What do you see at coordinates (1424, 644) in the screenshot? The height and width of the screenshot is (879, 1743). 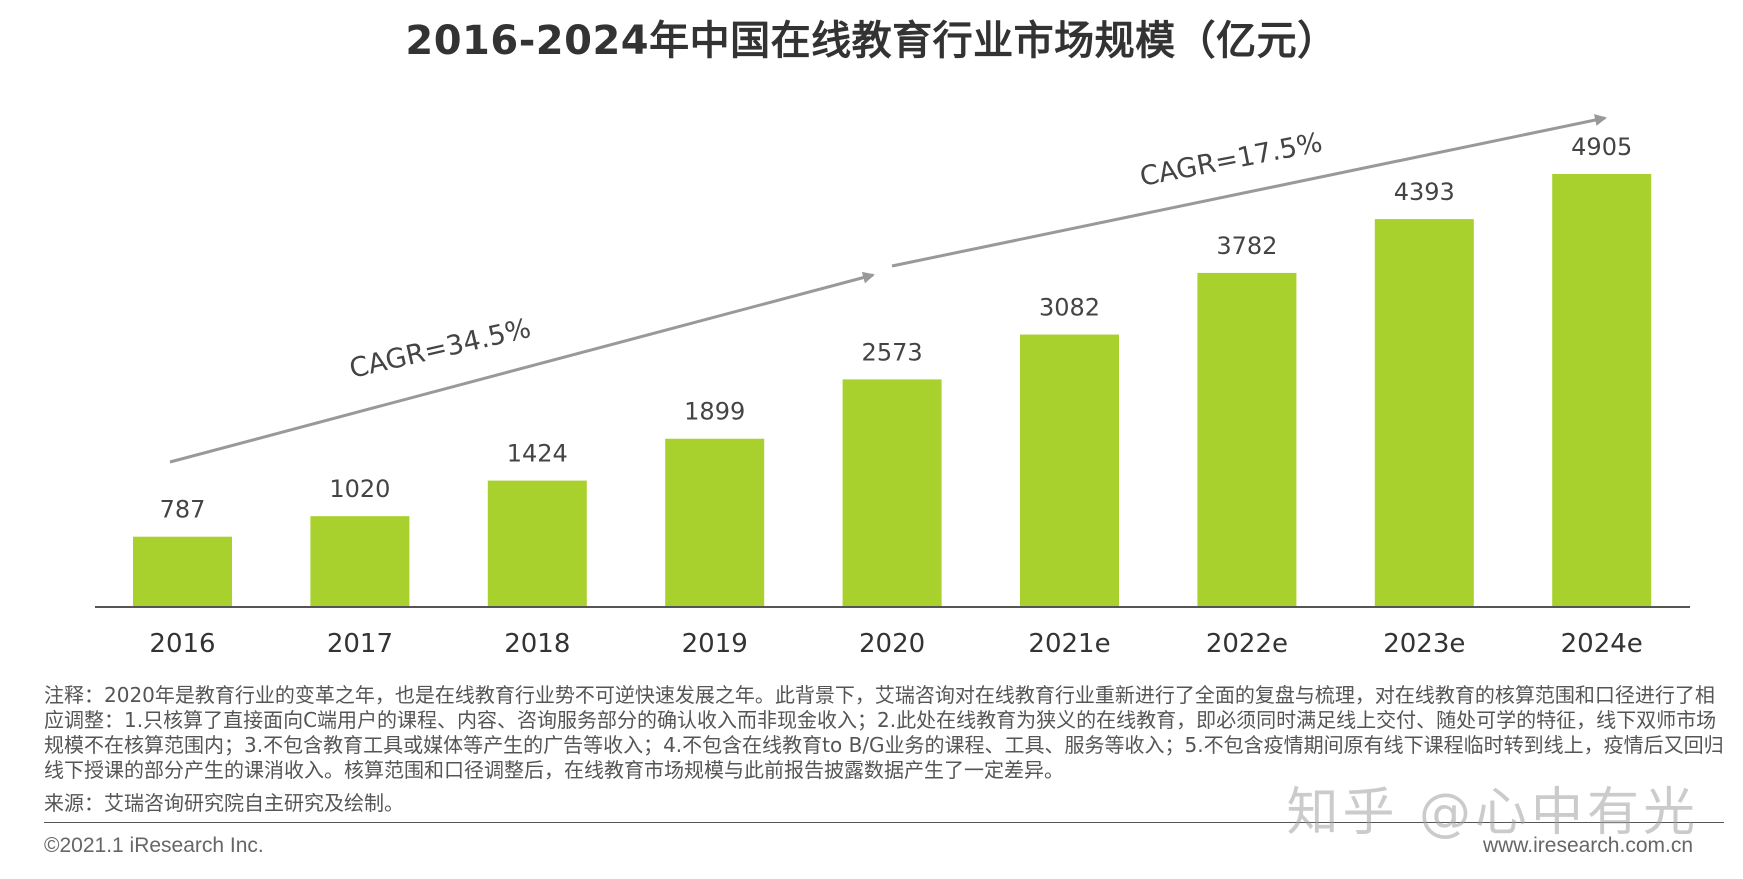 I see `x-tick-label-2023e: 2023e` at bounding box center [1424, 644].